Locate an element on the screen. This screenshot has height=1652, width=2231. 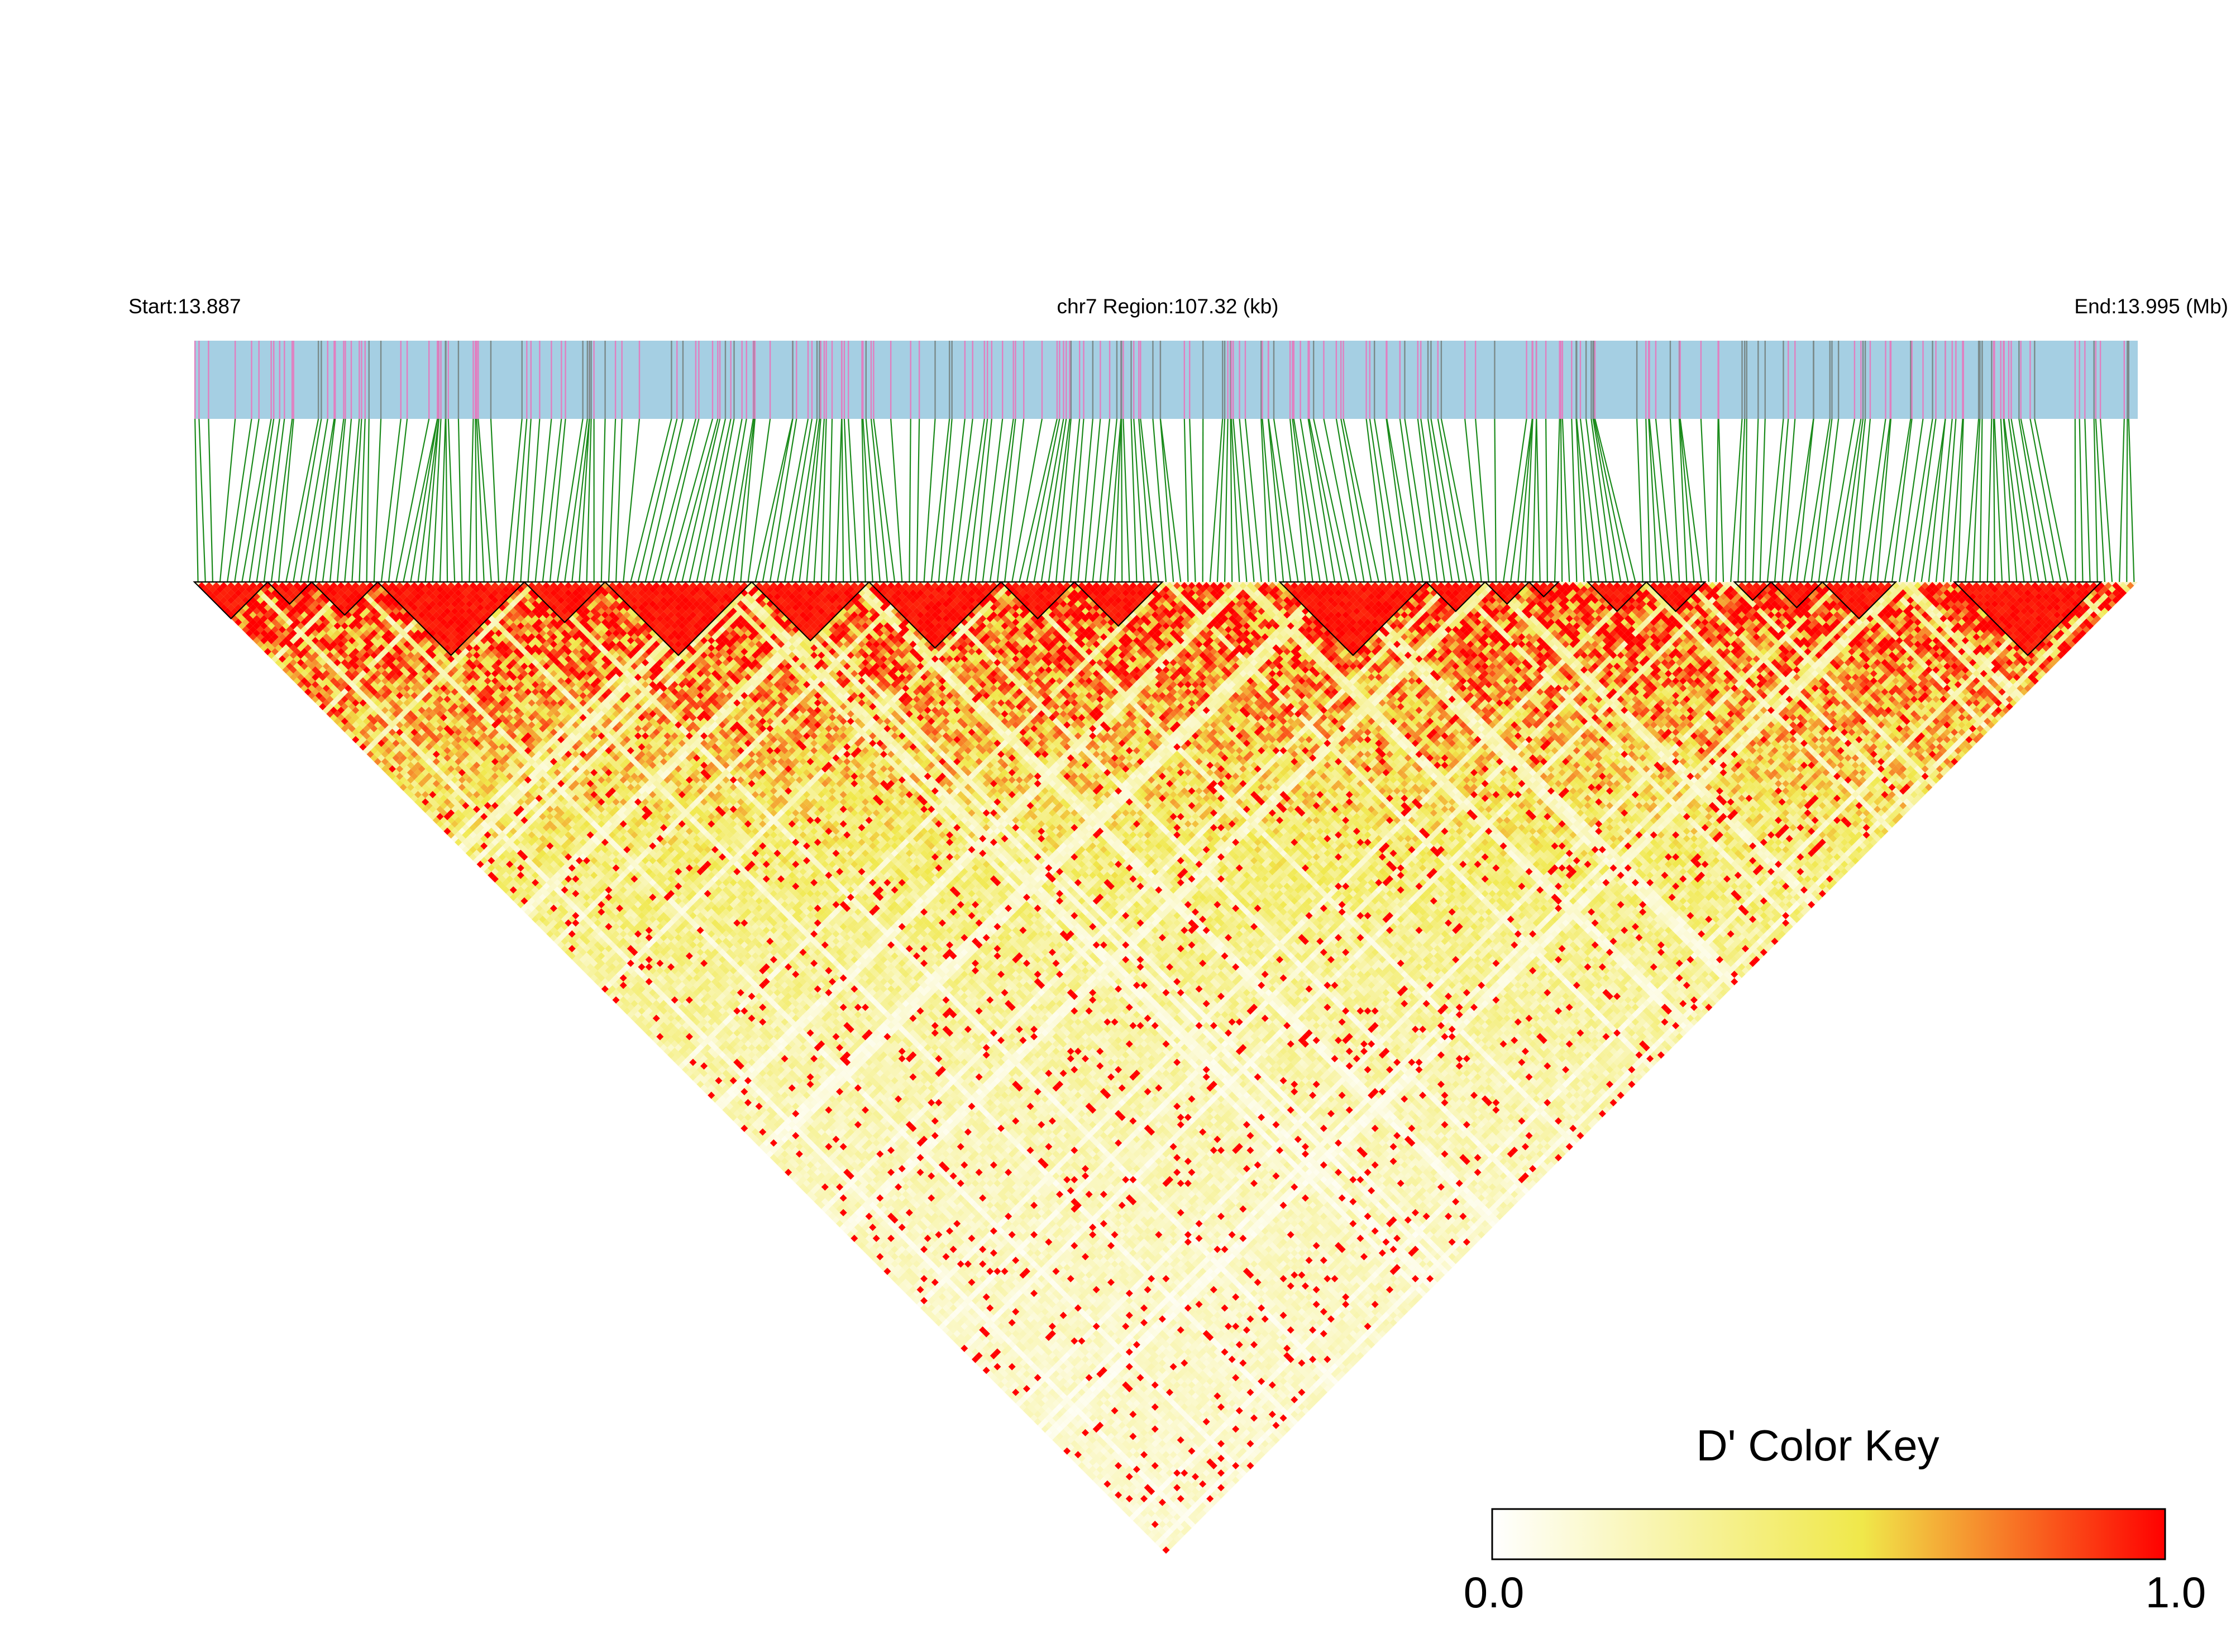
region-end-label: End:13.995 (Mb) is located at coordinates (2151, 306).